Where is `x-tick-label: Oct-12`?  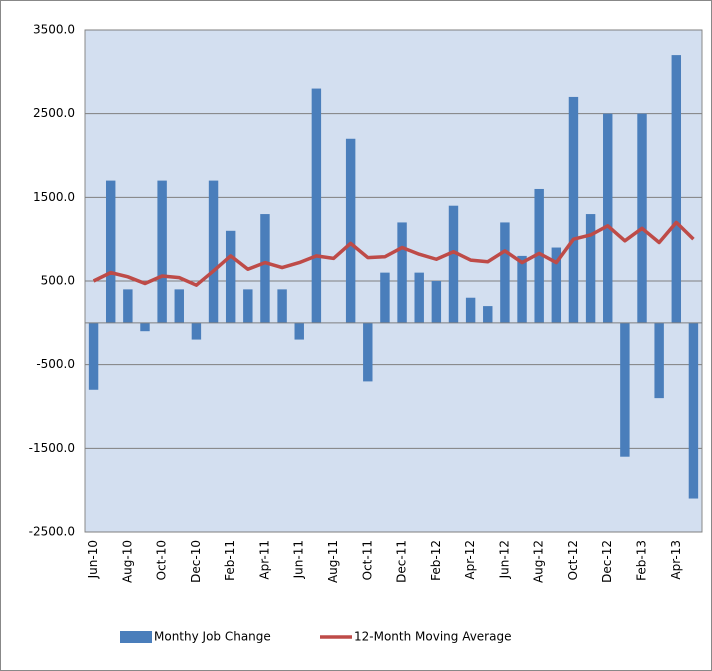
x-tick-label: Oct-12 is located at coordinates (573, 560).